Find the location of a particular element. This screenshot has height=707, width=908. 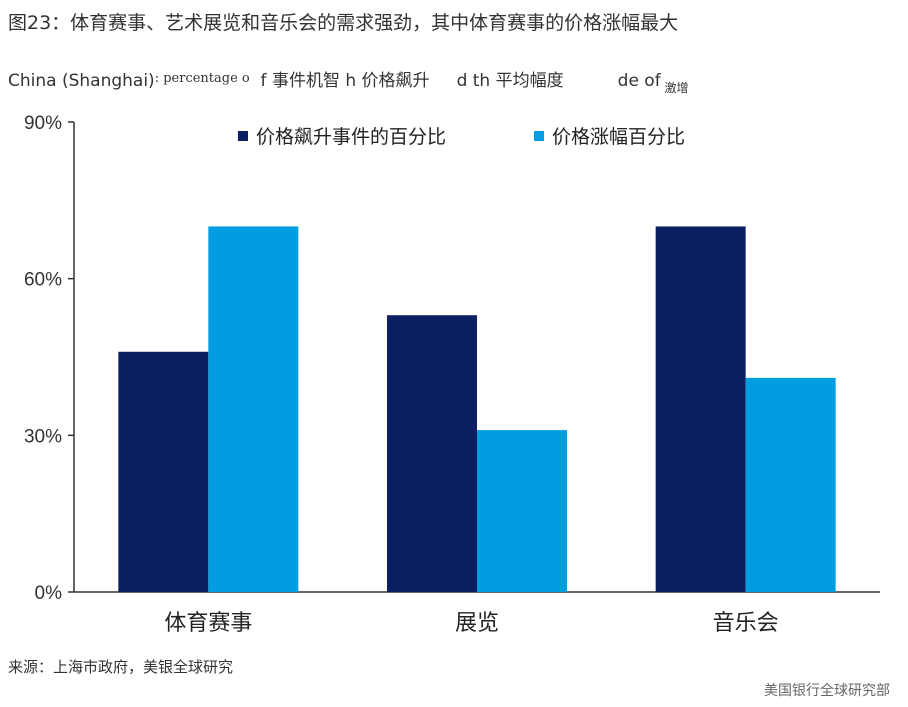

legend-label: 价格飙升事件的百分比 is located at coordinates (351, 137).